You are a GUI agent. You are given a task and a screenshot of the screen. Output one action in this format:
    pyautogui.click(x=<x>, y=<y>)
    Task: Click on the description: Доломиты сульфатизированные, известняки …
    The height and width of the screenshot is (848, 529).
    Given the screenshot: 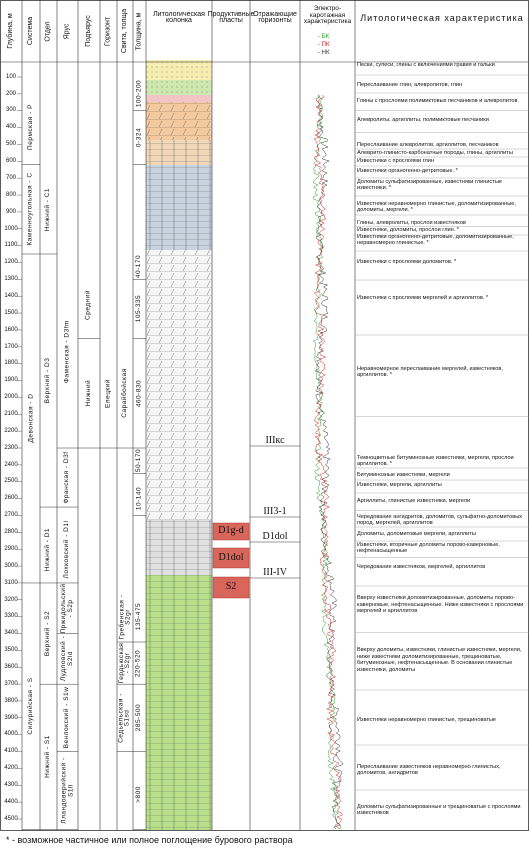 What is the action you would take?
    pyautogui.click(x=429, y=185)
    